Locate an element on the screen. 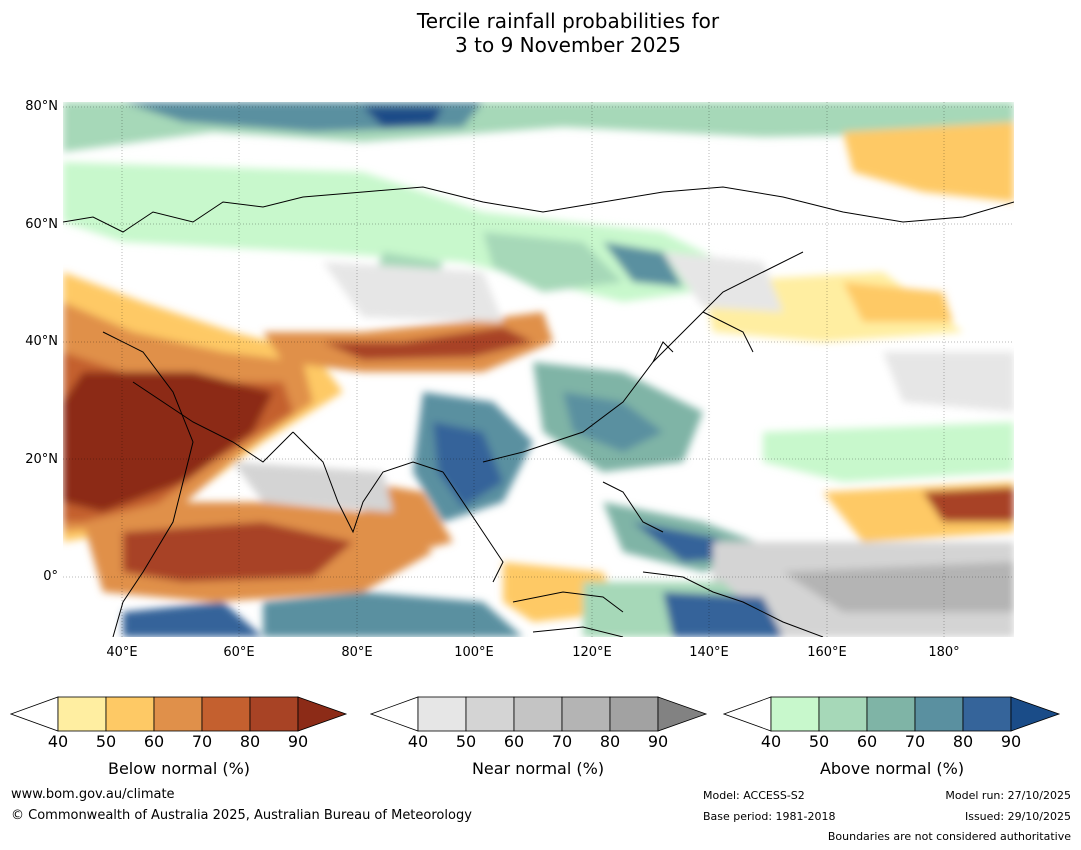  colorbar-below-normal is located at coordinates (179, 714).